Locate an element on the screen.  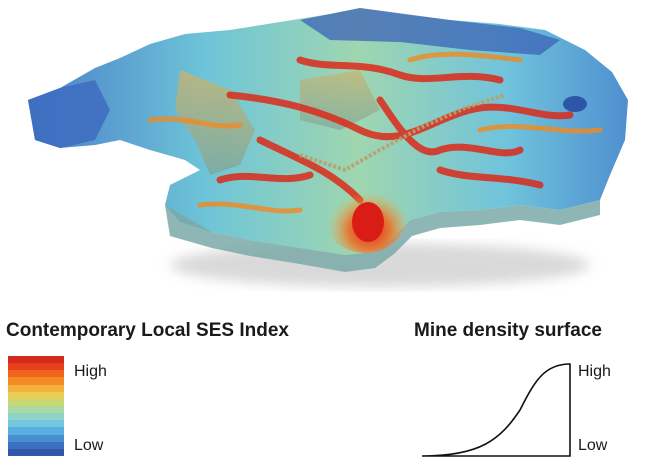
mine-density-spine is located at coordinates (402, 133).